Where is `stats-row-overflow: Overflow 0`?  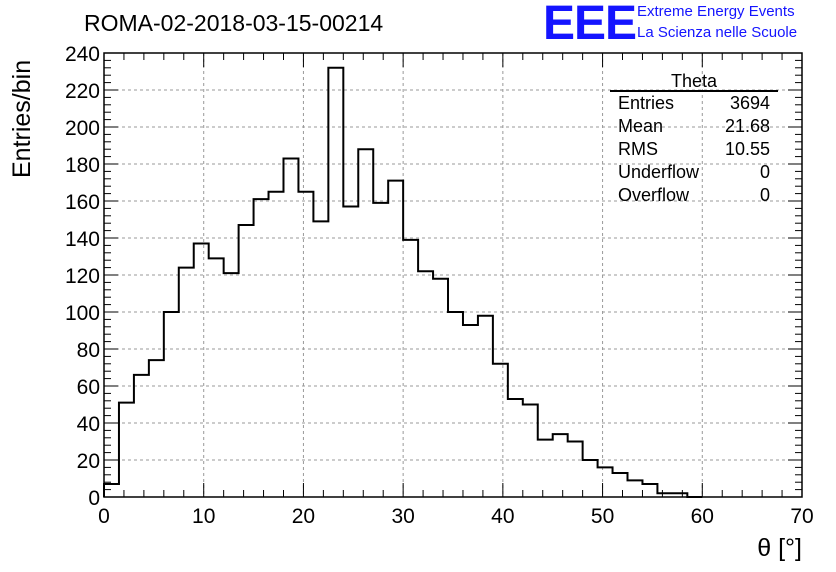
stats-row-overflow: Overflow 0 is located at coordinates (694, 195).